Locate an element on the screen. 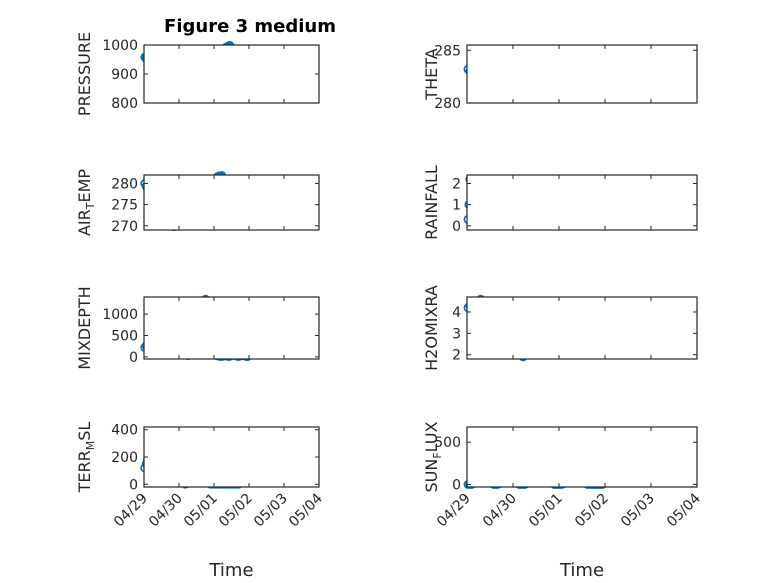  y-tick-label: 400 is located at coordinates (124, 431).